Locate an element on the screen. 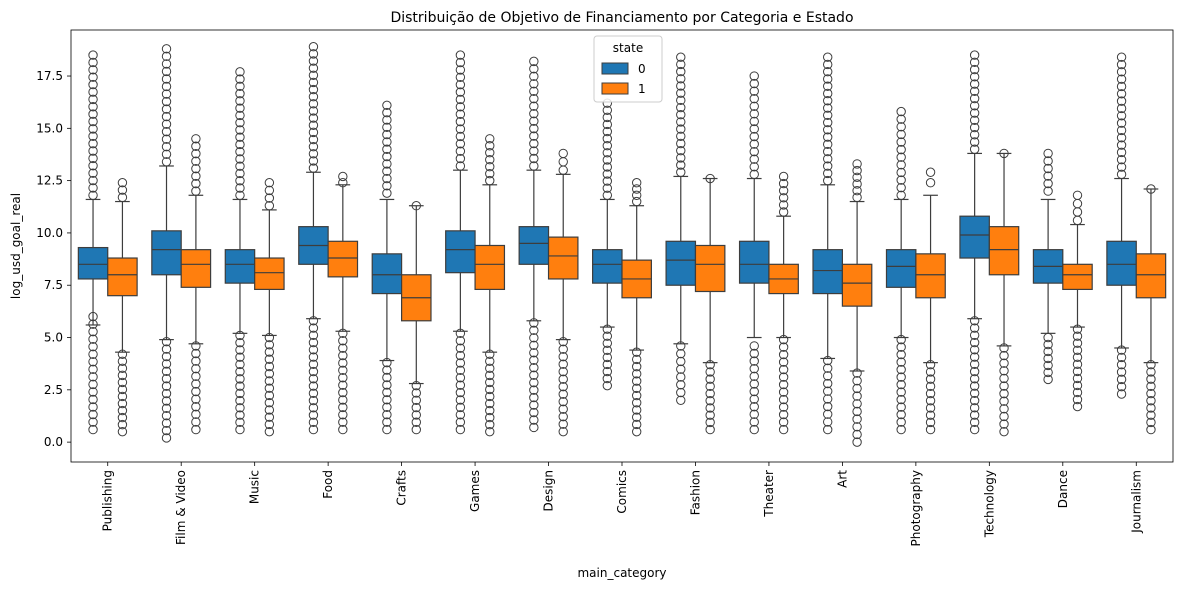  x-tick-label: Dance is located at coordinates (1063, 489).